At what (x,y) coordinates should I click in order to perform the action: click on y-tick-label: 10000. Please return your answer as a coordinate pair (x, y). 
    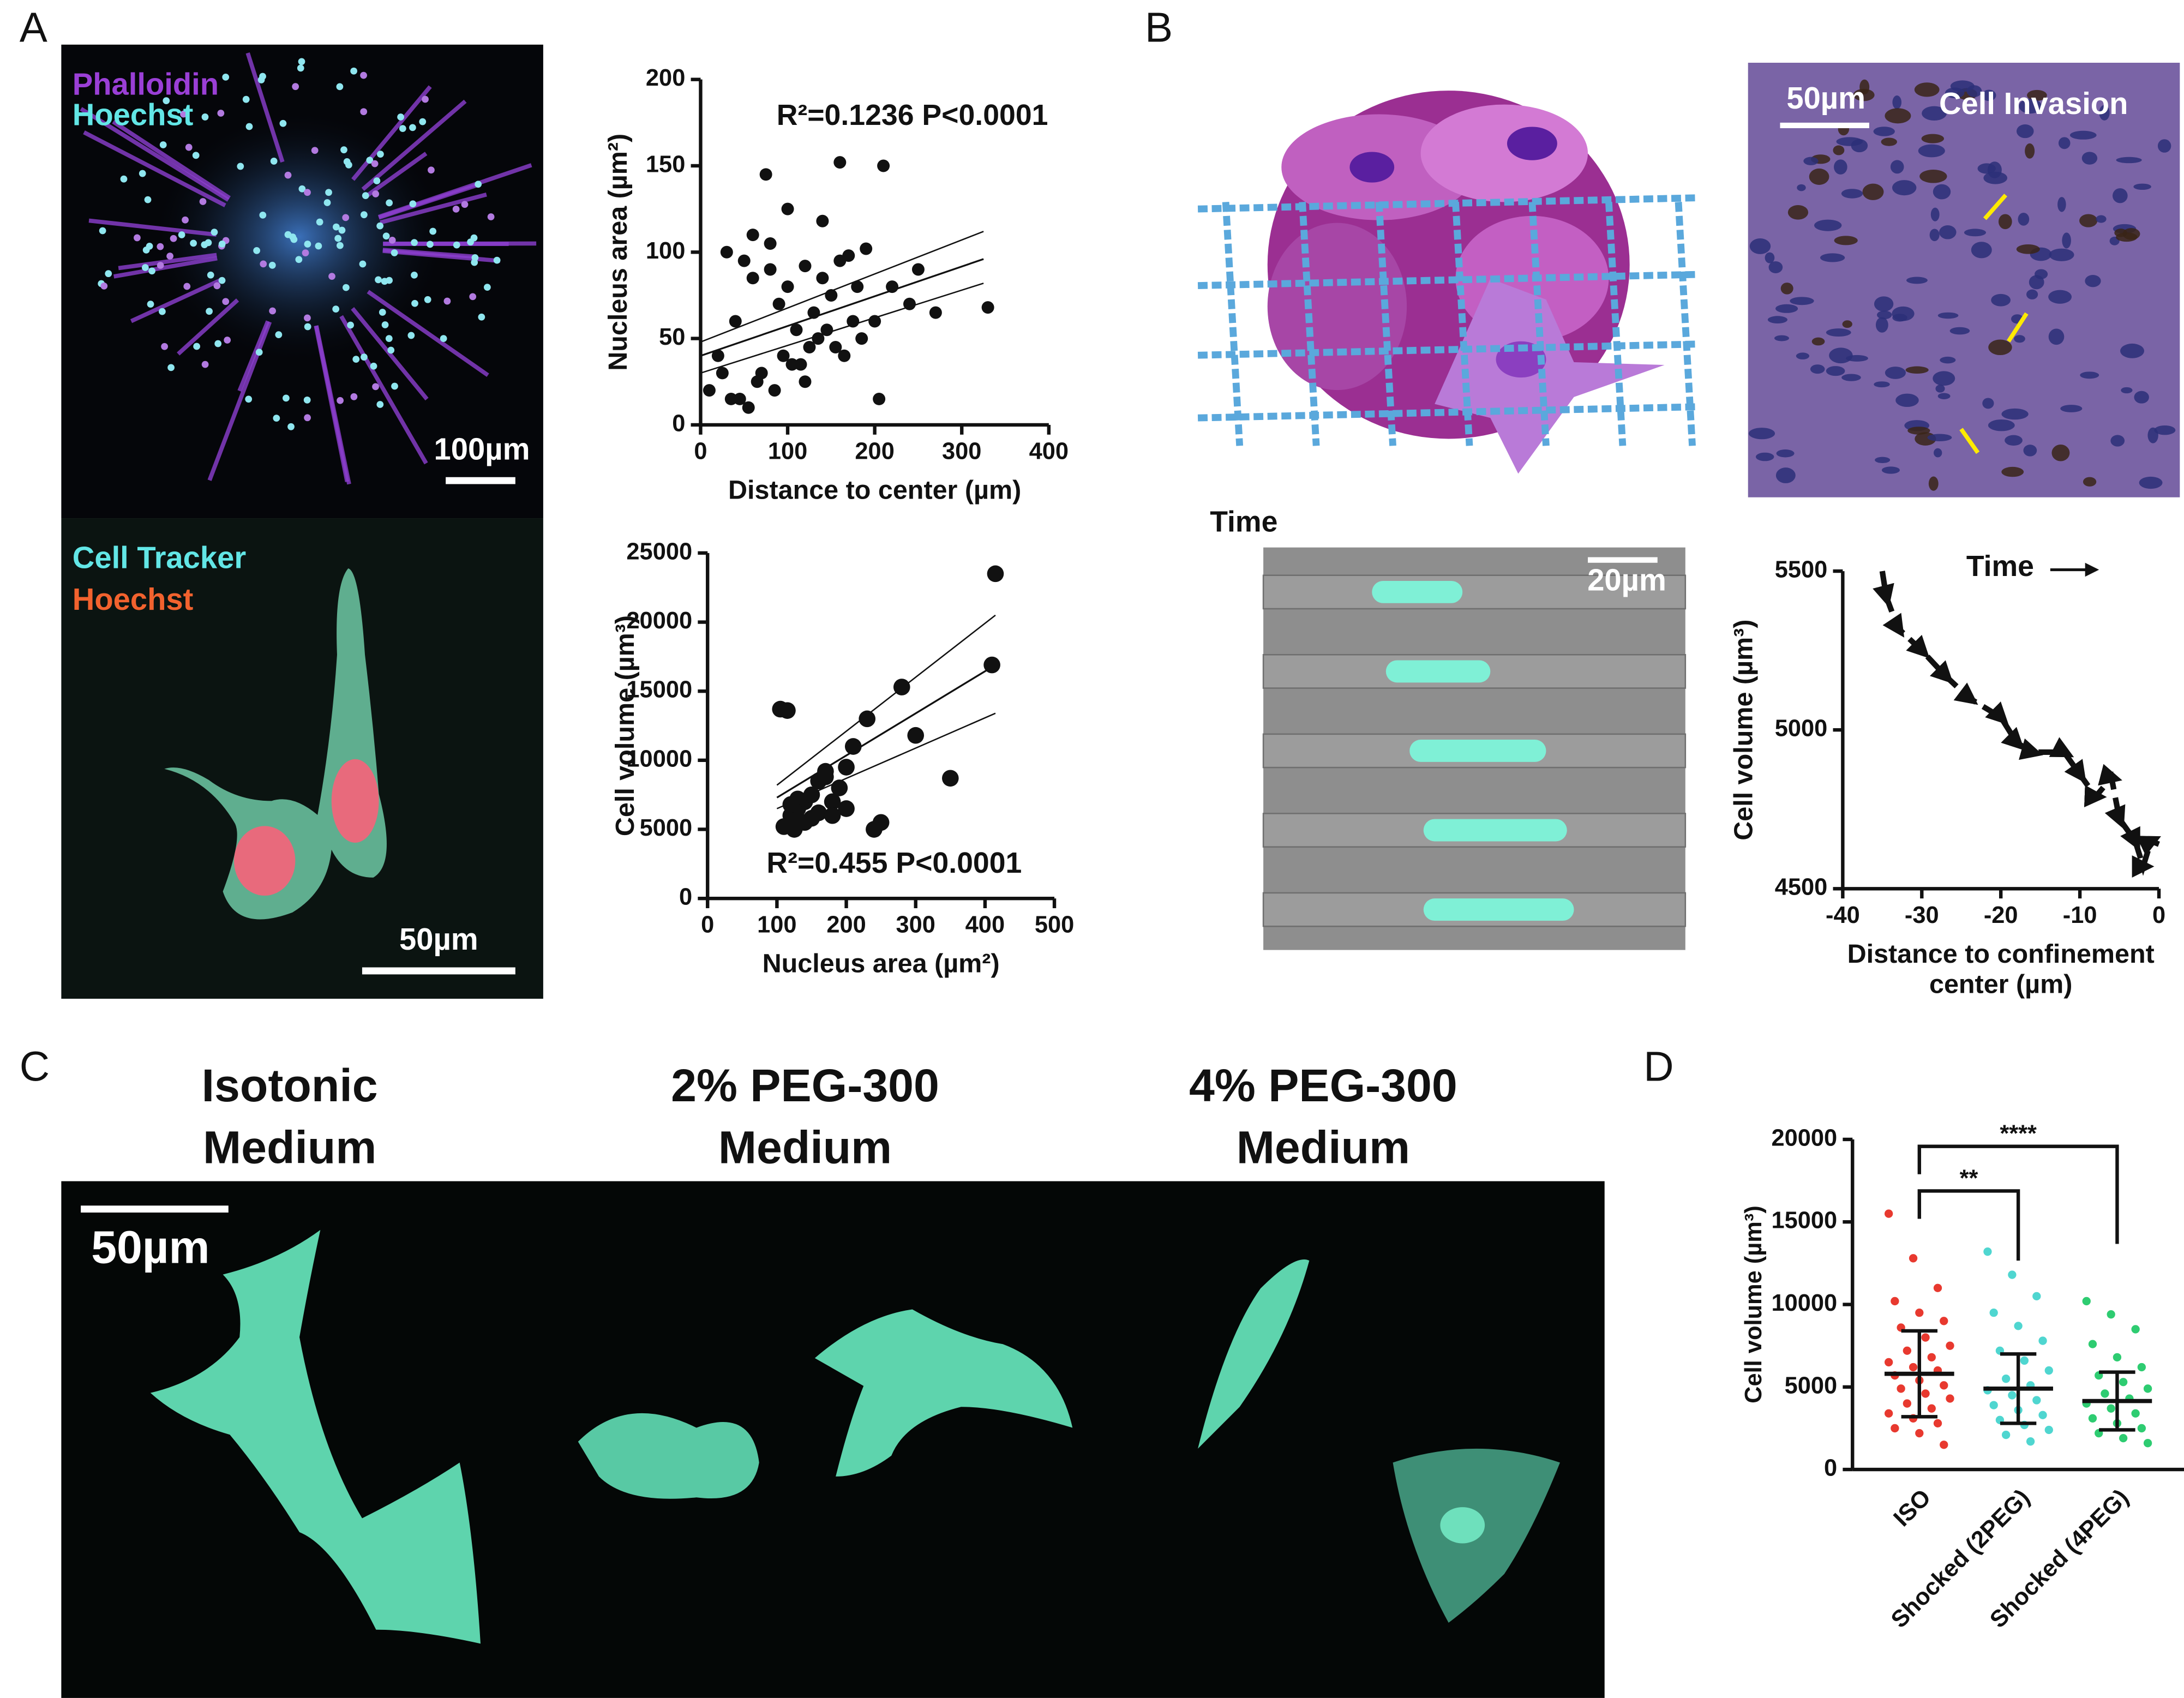
    Looking at the image, I should click on (659, 759).